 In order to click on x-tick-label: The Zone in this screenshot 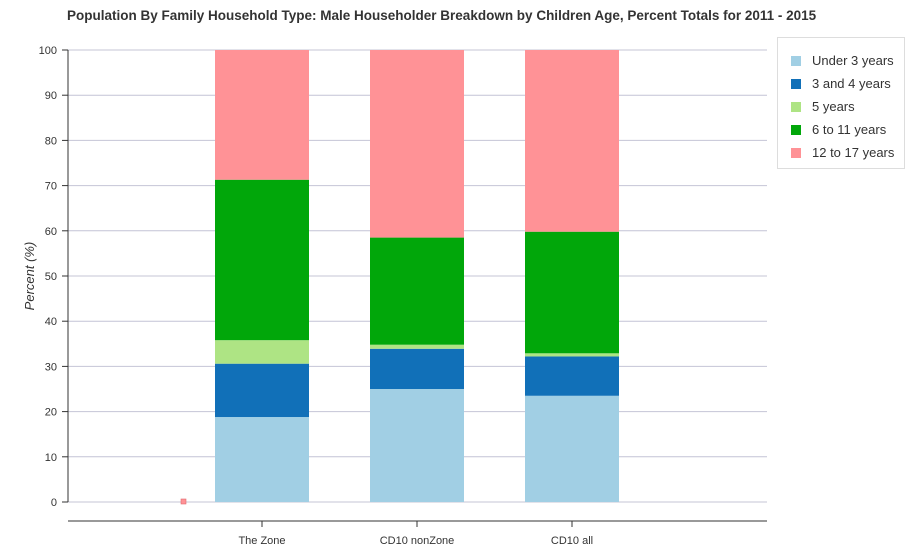, I will do `click(261, 541)`.